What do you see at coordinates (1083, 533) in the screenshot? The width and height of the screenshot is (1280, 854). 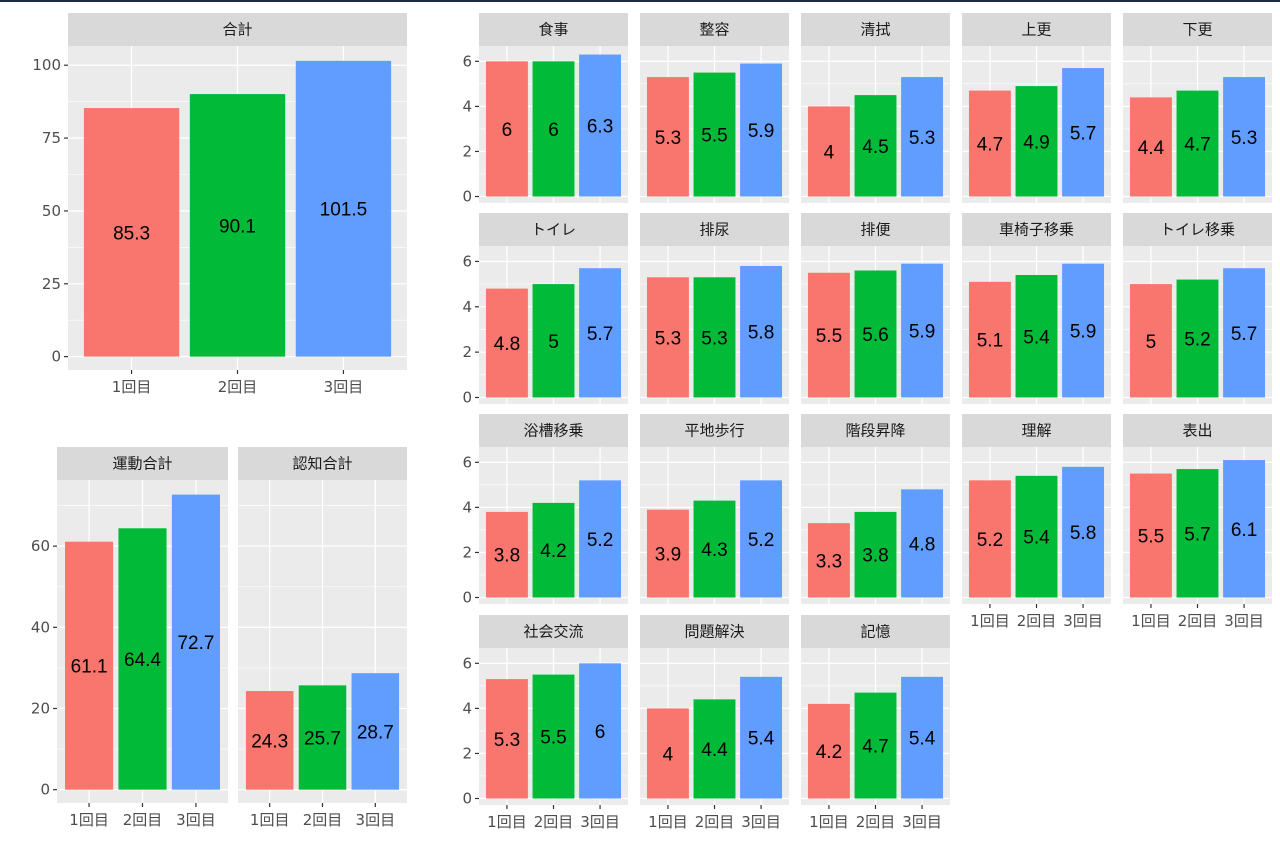 I see `bar-value-label: 5.8` at bounding box center [1083, 533].